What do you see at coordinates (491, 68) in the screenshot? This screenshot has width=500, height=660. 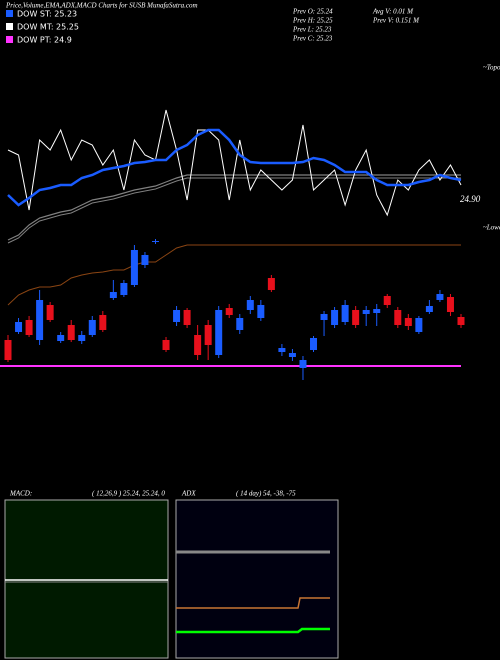 I see `annotation: ~Topo` at bounding box center [491, 68].